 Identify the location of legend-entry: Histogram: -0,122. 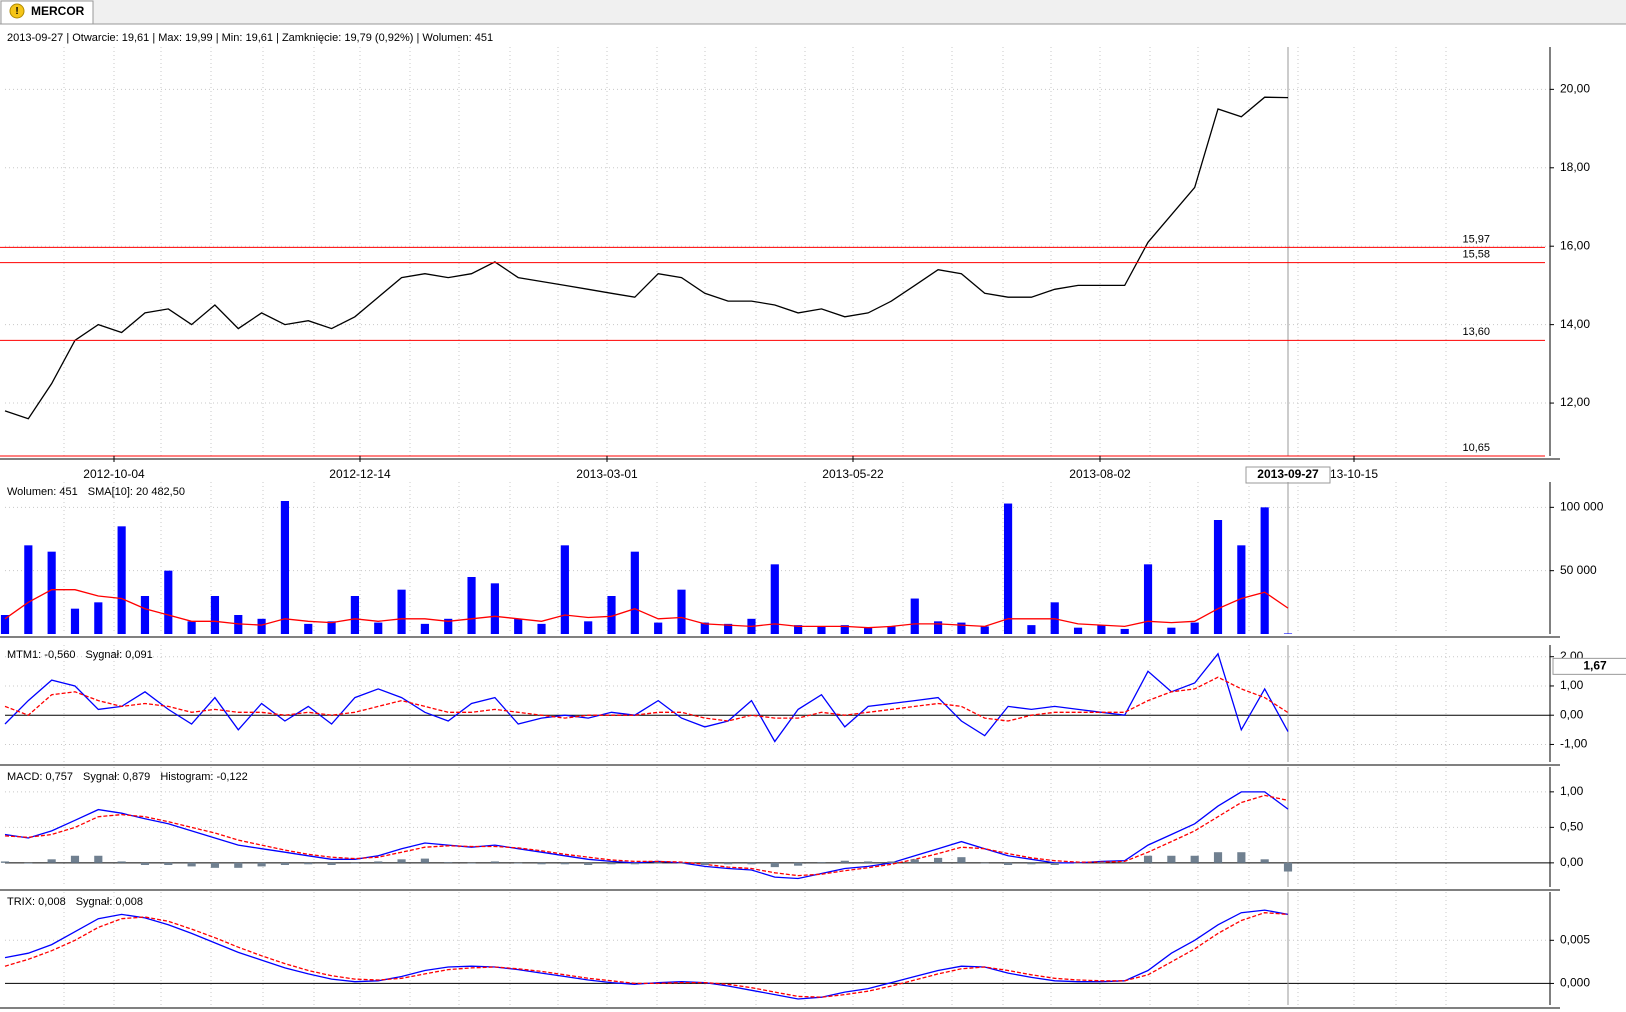
(203, 777).